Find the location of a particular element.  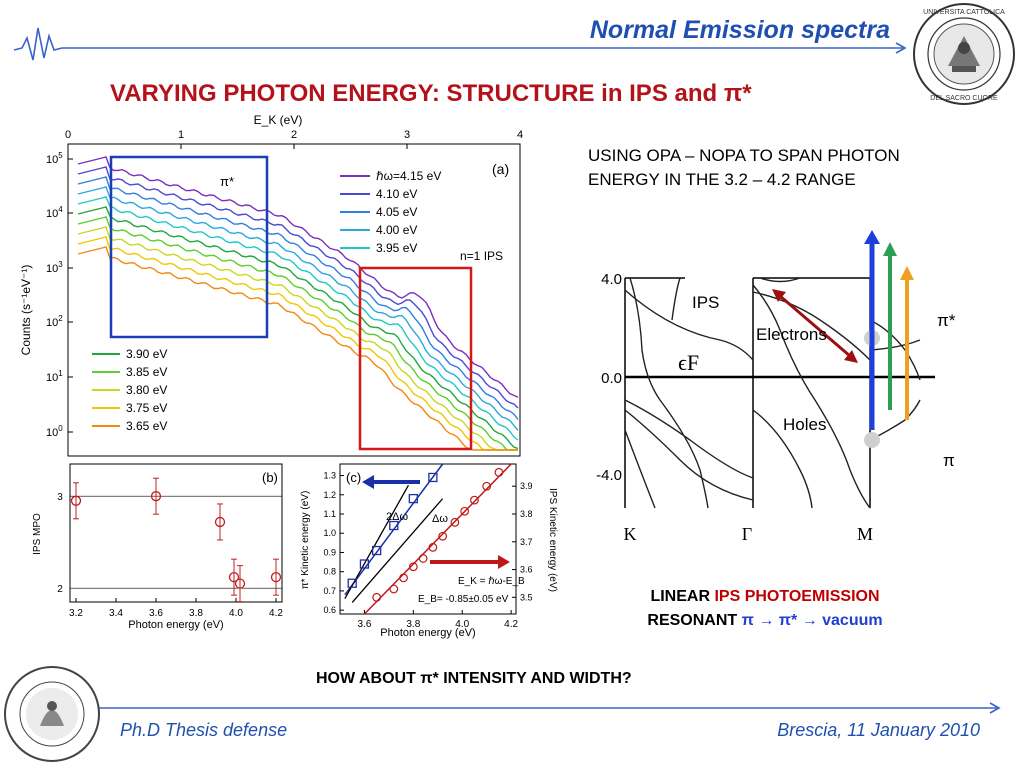

two-delta-omega-label: 2Δω is located at coordinates (397, 517).